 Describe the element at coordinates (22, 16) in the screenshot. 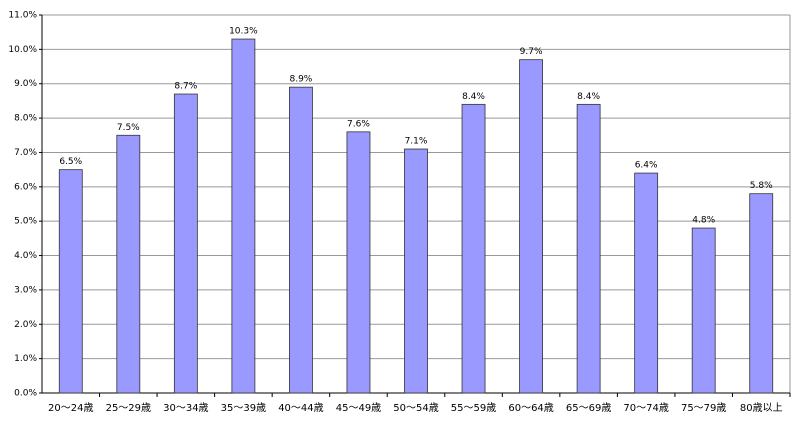

I see `y-tick-label: 11.0%` at that location.